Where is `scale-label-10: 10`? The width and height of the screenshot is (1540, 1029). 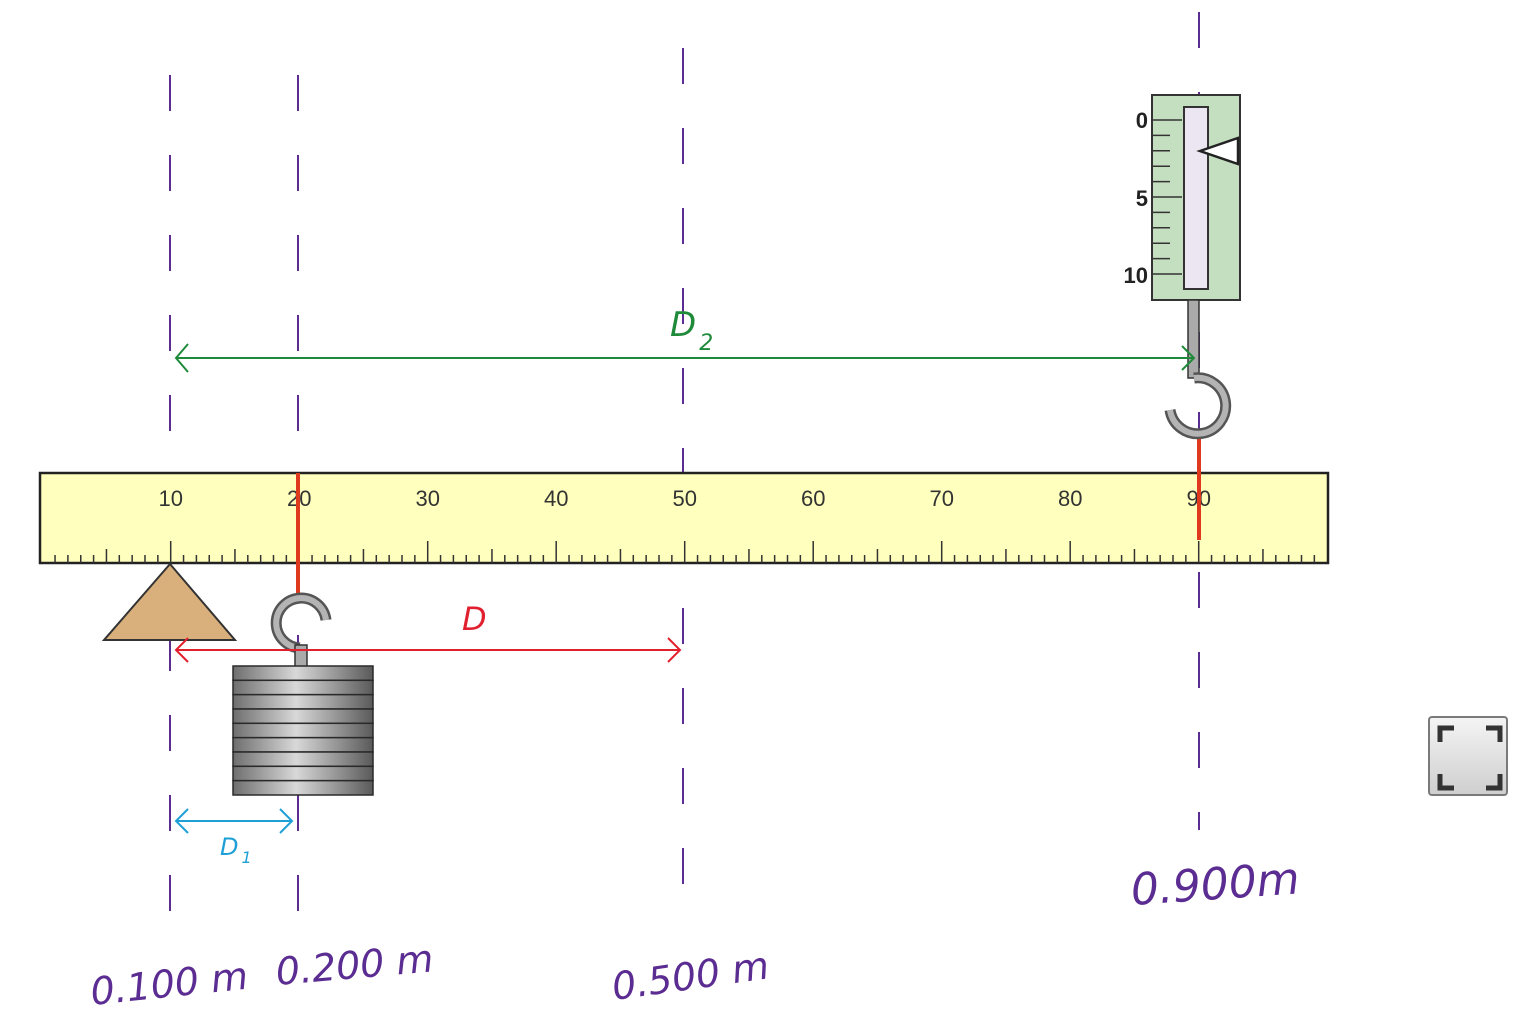 scale-label-10: 10 is located at coordinates (1136, 275).